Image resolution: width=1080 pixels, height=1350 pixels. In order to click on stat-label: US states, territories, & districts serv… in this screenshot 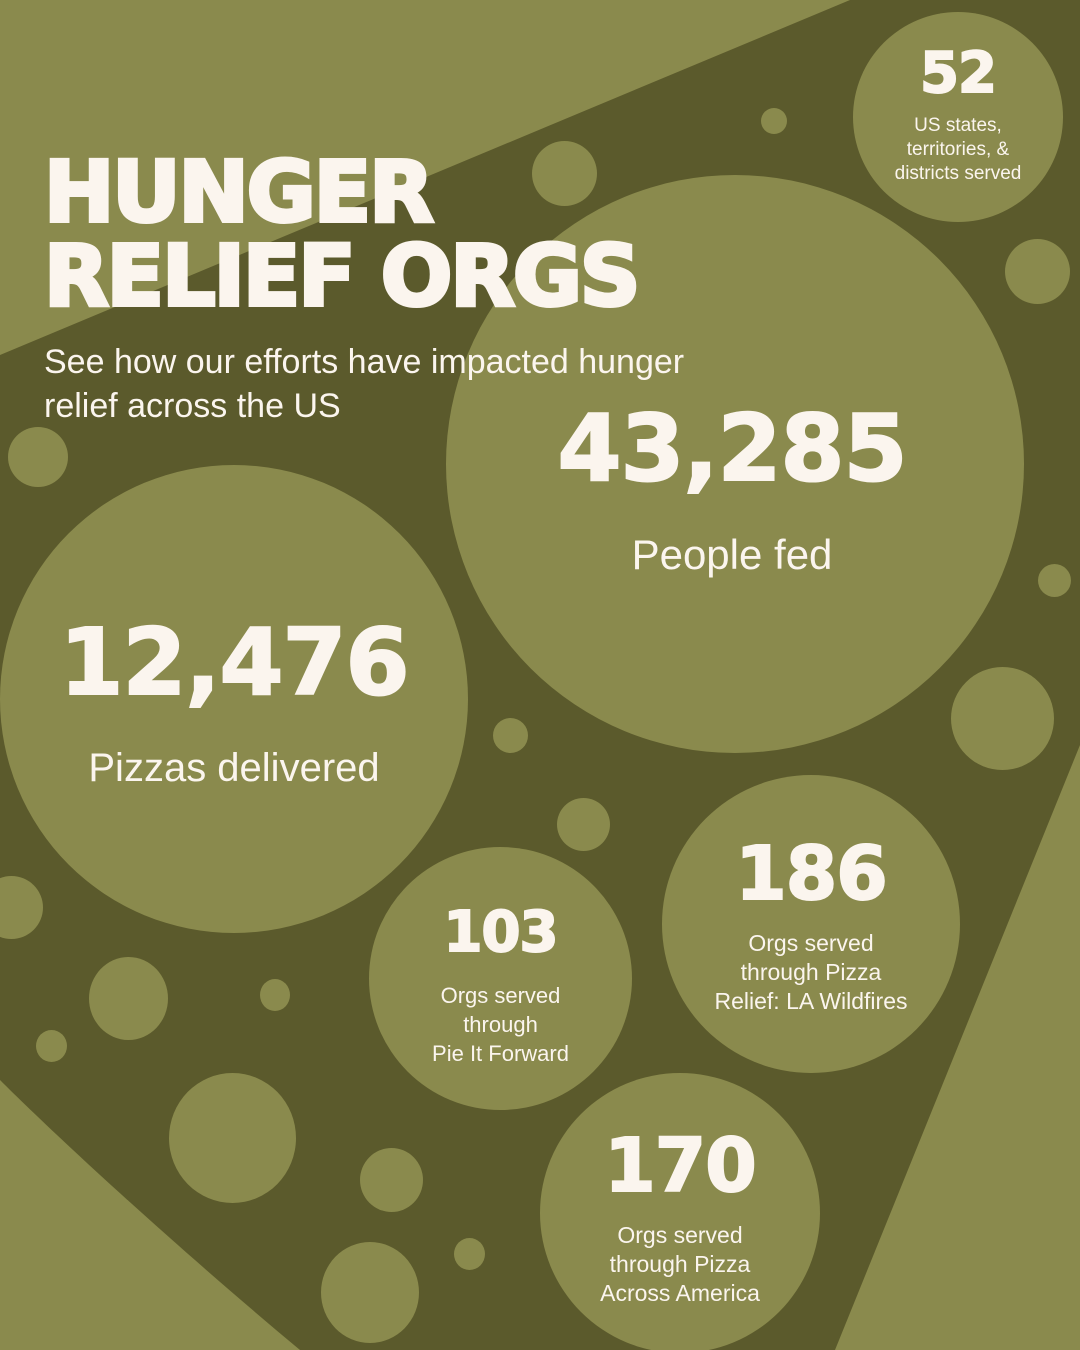, I will do `click(958, 149)`.